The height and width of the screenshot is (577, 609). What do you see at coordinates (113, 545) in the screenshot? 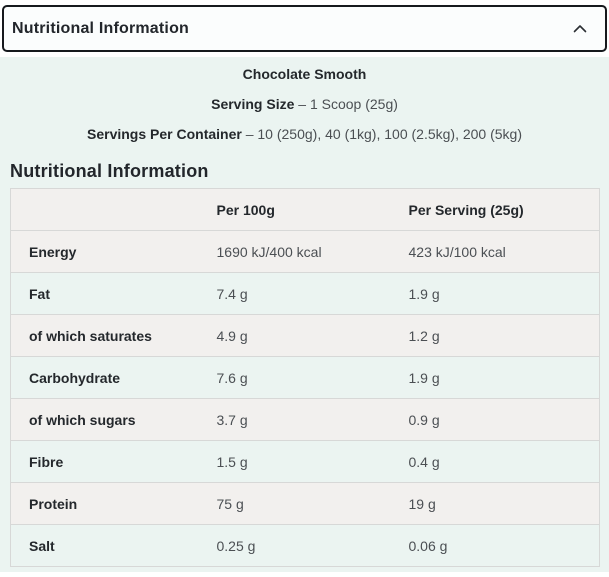
I see `nutrient-label: Salt` at bounding box center [113, 545].